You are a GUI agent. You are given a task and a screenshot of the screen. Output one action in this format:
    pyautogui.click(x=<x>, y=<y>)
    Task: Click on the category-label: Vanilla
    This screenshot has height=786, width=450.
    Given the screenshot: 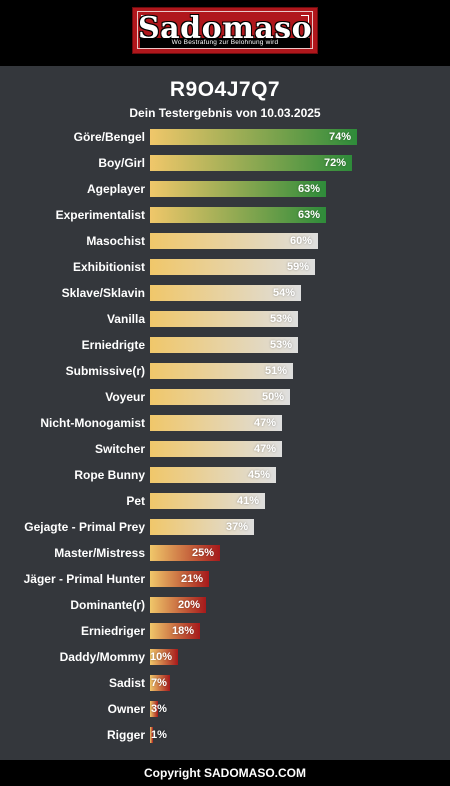 What is the action you would take?
    pyautogui.click(x=125, y=319)
    